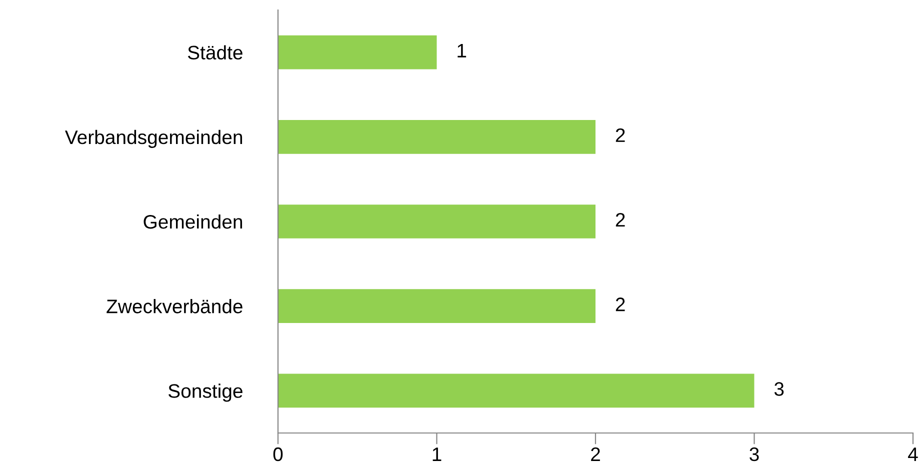 This screenshot has height=475, width=923. What do you see at coordinates (205, 393) in the screenshot?
I see `y-tick-label: Sonstige` at bounding box center [205, 393].